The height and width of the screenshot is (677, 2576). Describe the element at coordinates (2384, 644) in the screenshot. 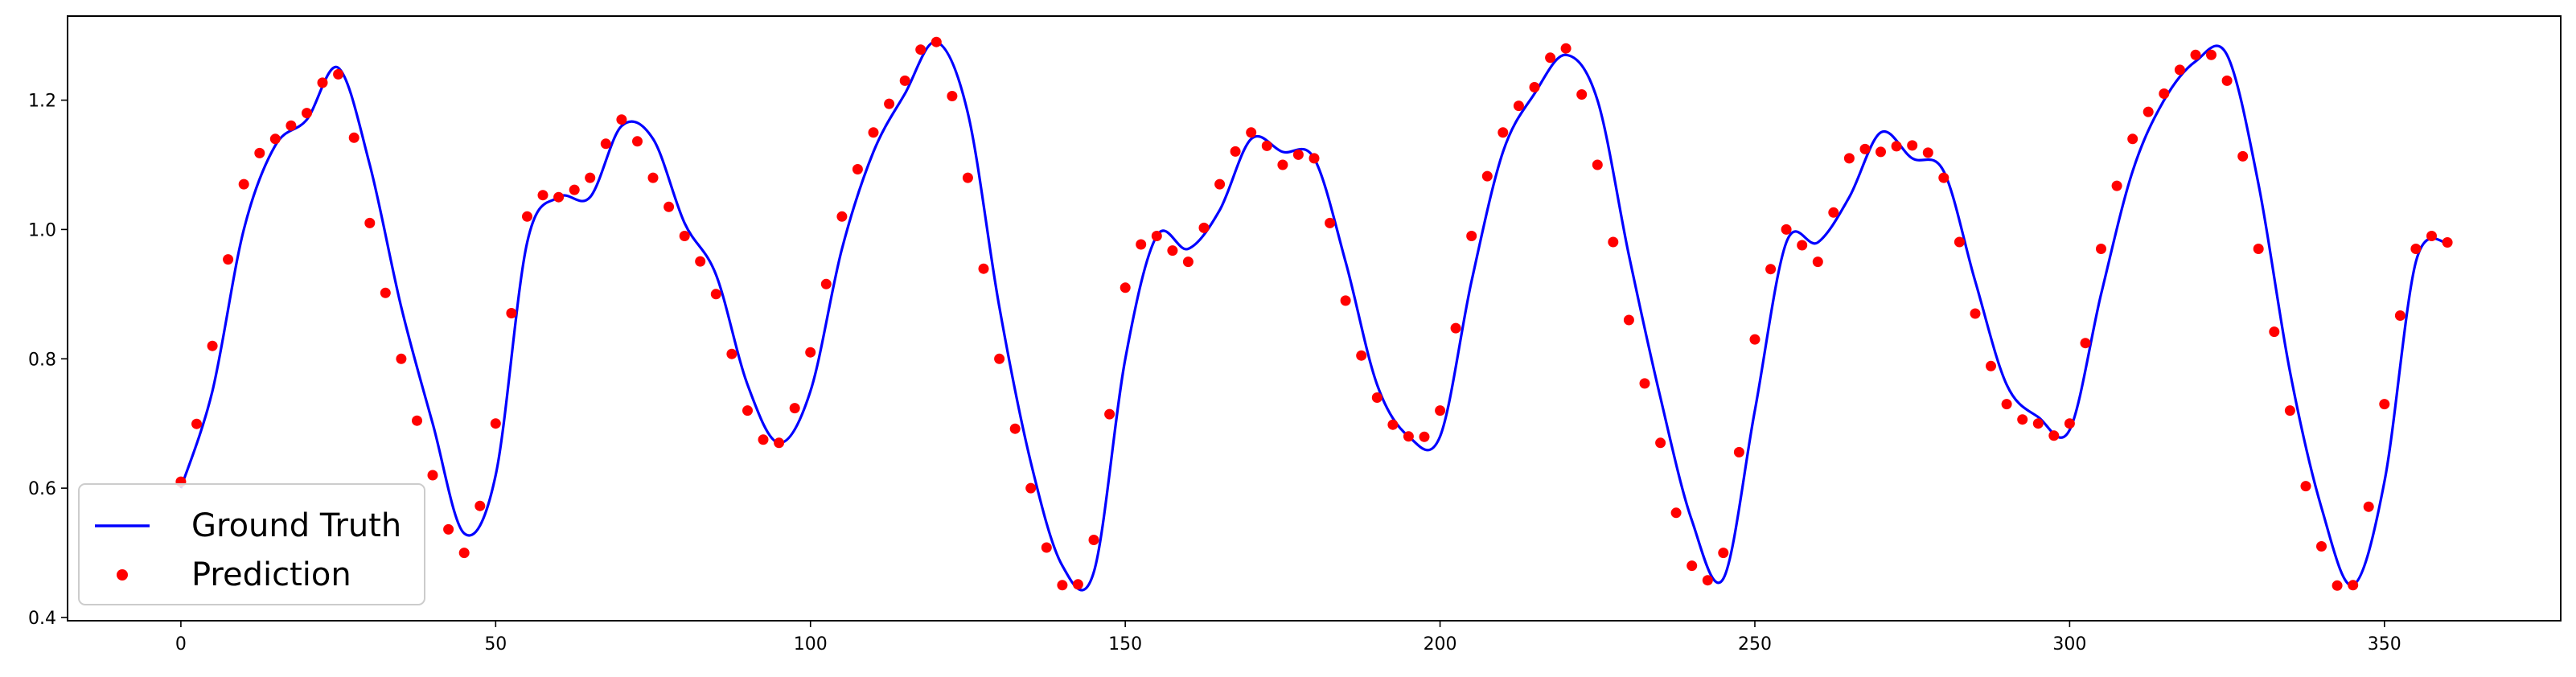

I see `x-tick-label: 350` at that location.